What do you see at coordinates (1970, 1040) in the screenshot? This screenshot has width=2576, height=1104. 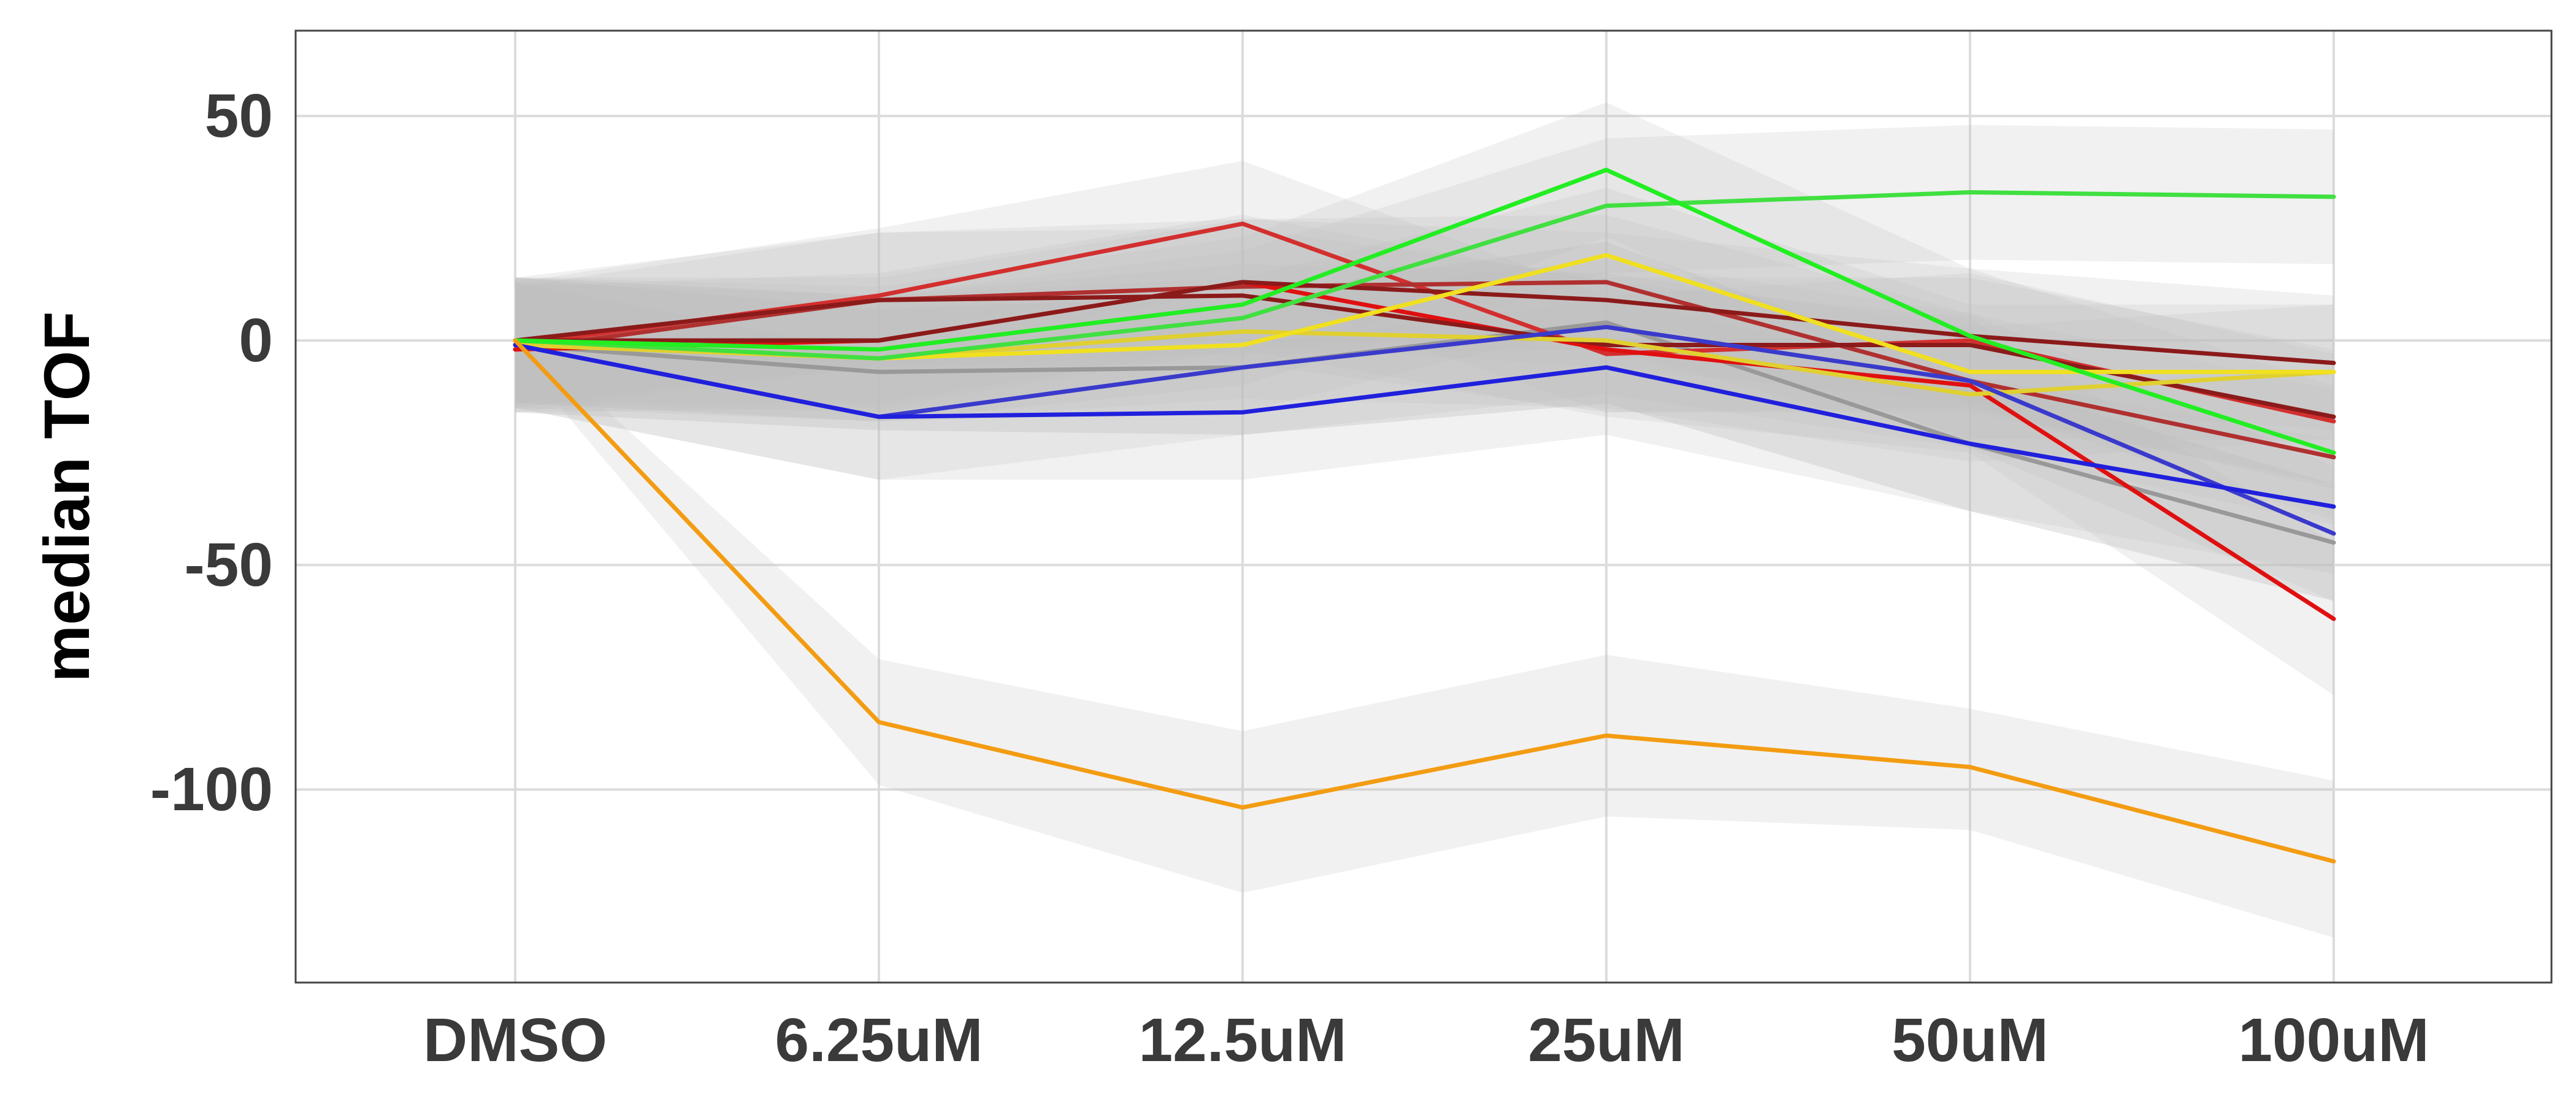 I see `x-tick-label-4: 50uM` at bounding box center [1970, 1040].